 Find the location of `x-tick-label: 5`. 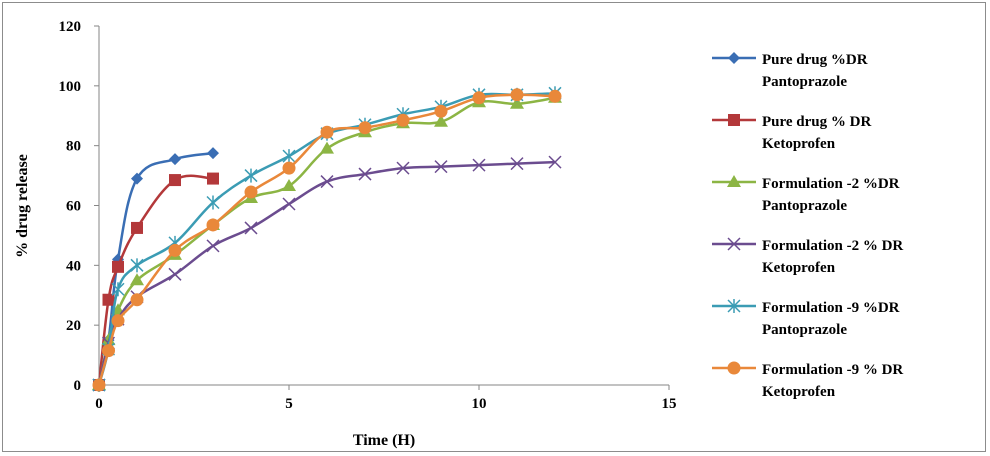

x-tick-label: 5 is located at coordinates (289, 404).